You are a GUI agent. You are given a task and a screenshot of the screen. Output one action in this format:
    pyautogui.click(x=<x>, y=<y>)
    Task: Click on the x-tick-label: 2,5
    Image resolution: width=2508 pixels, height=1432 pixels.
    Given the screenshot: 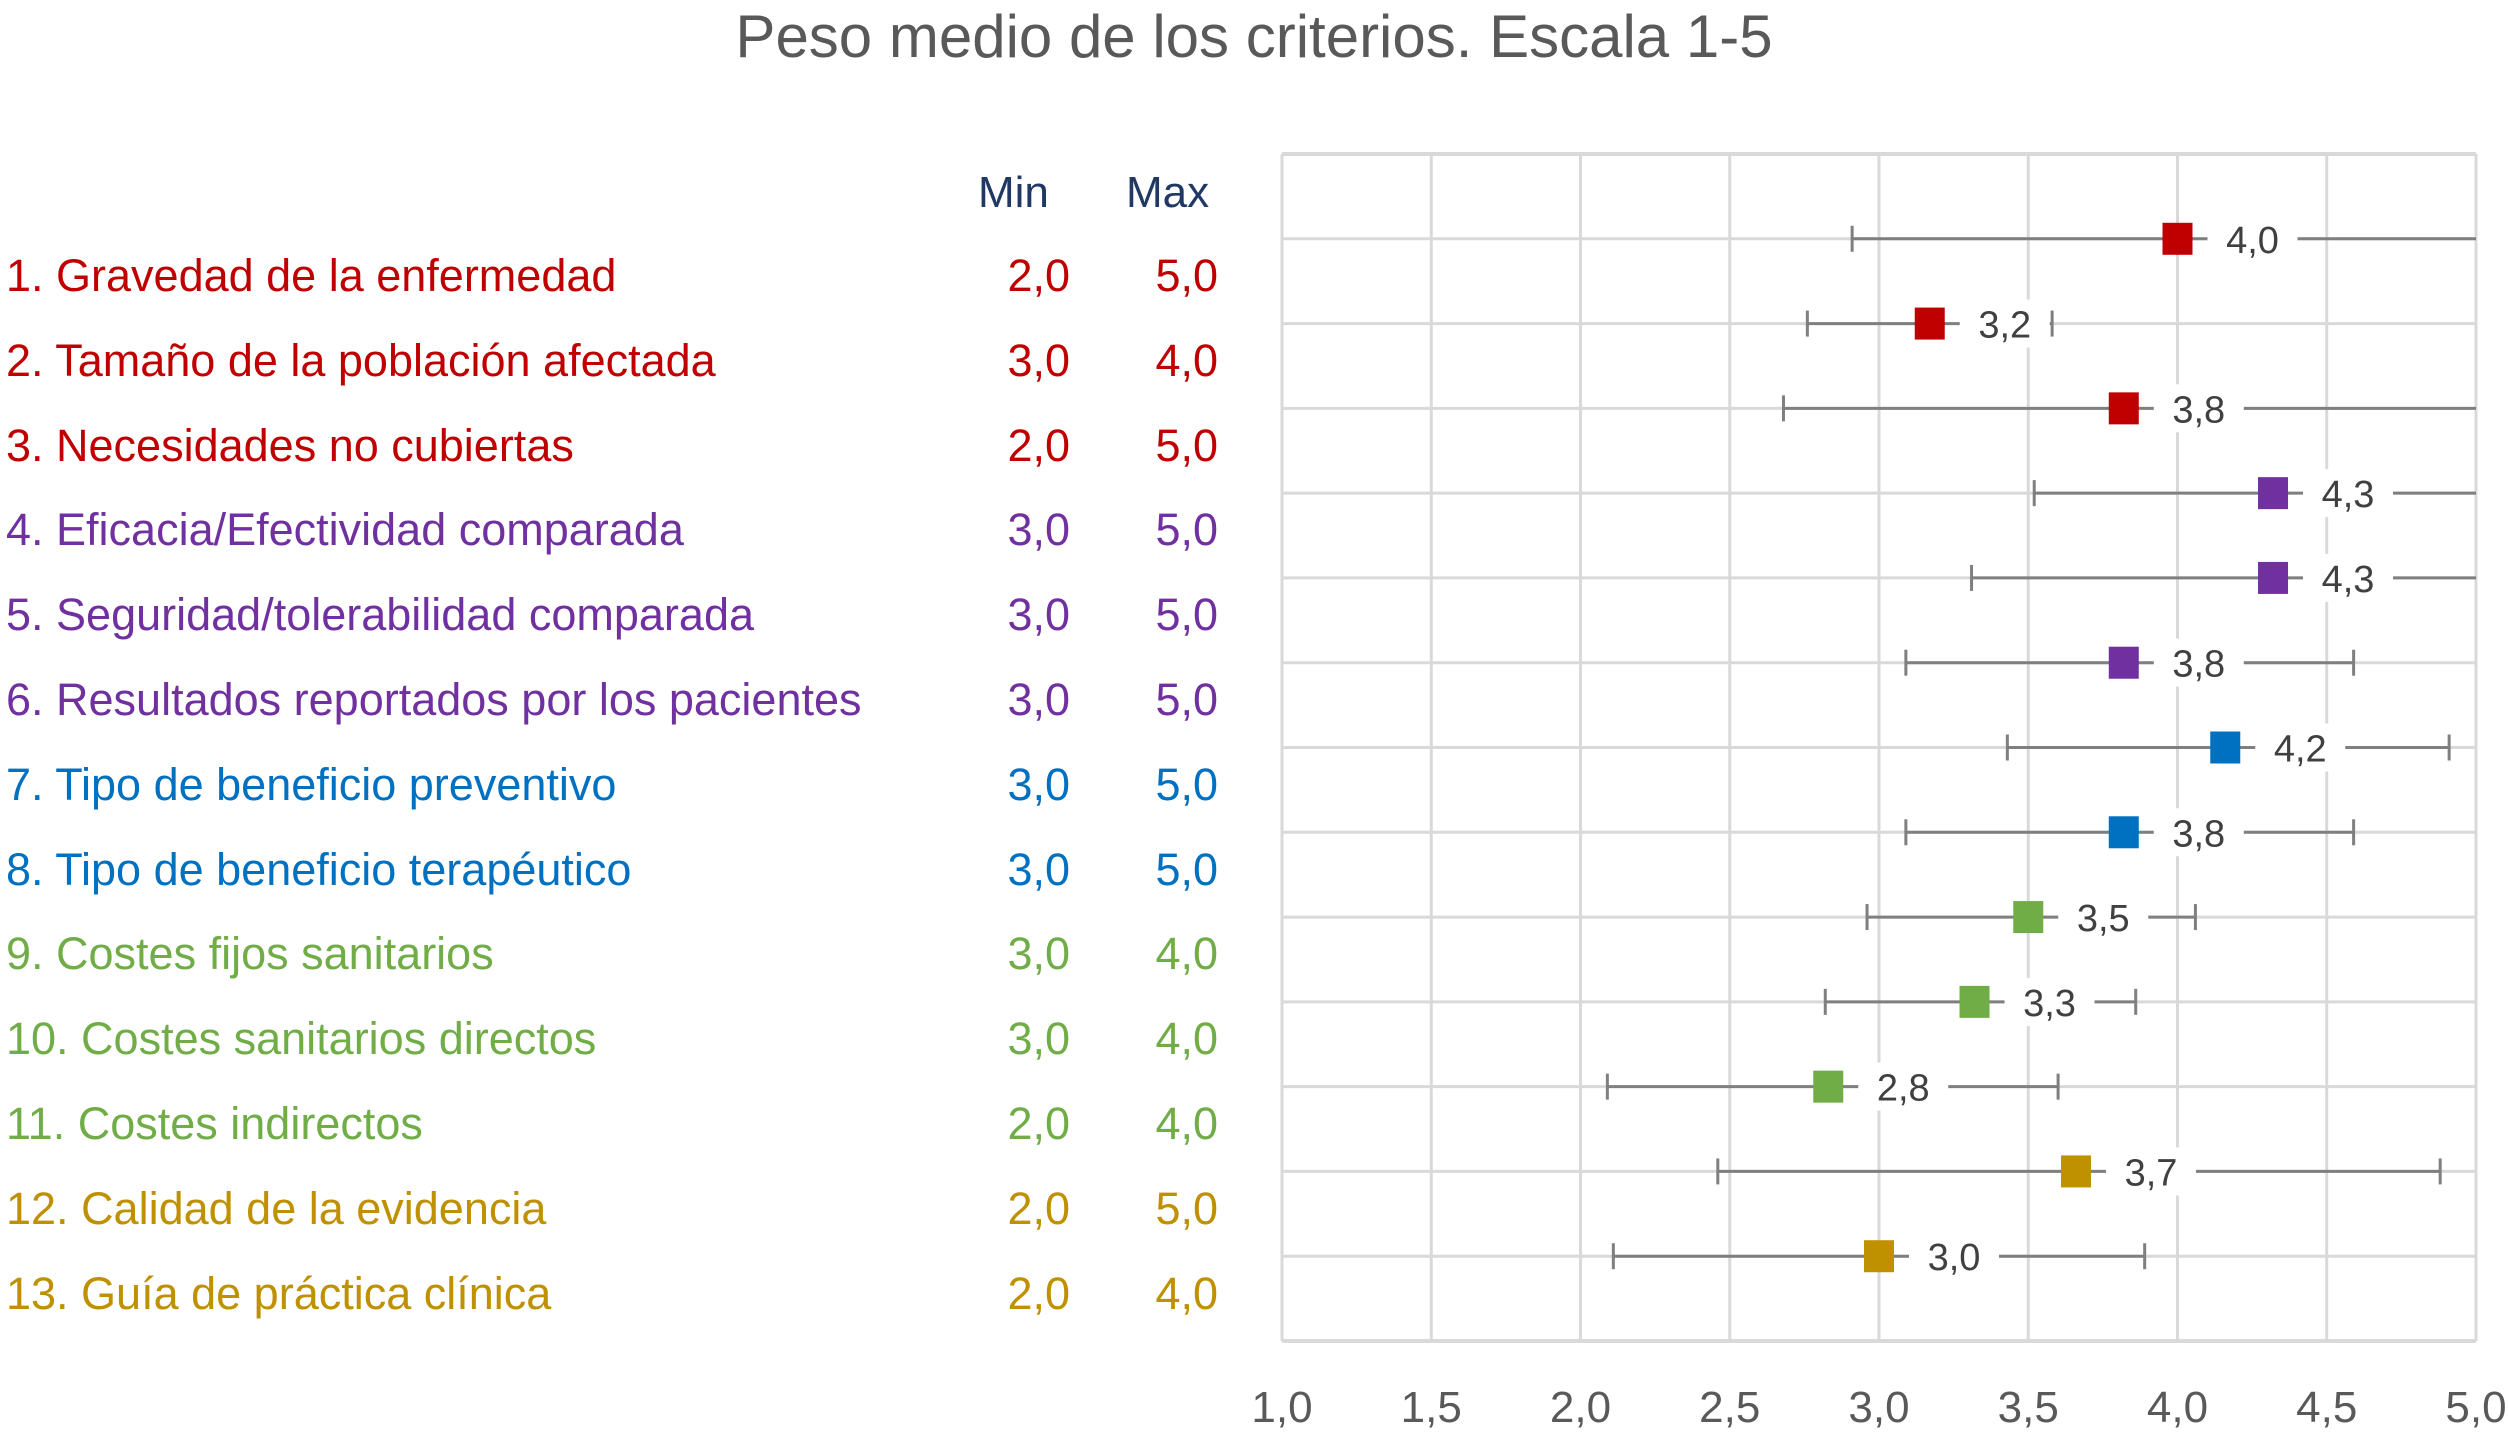 What is the action you would take?
    pyautogui.click(x=1729, y=1407)
    